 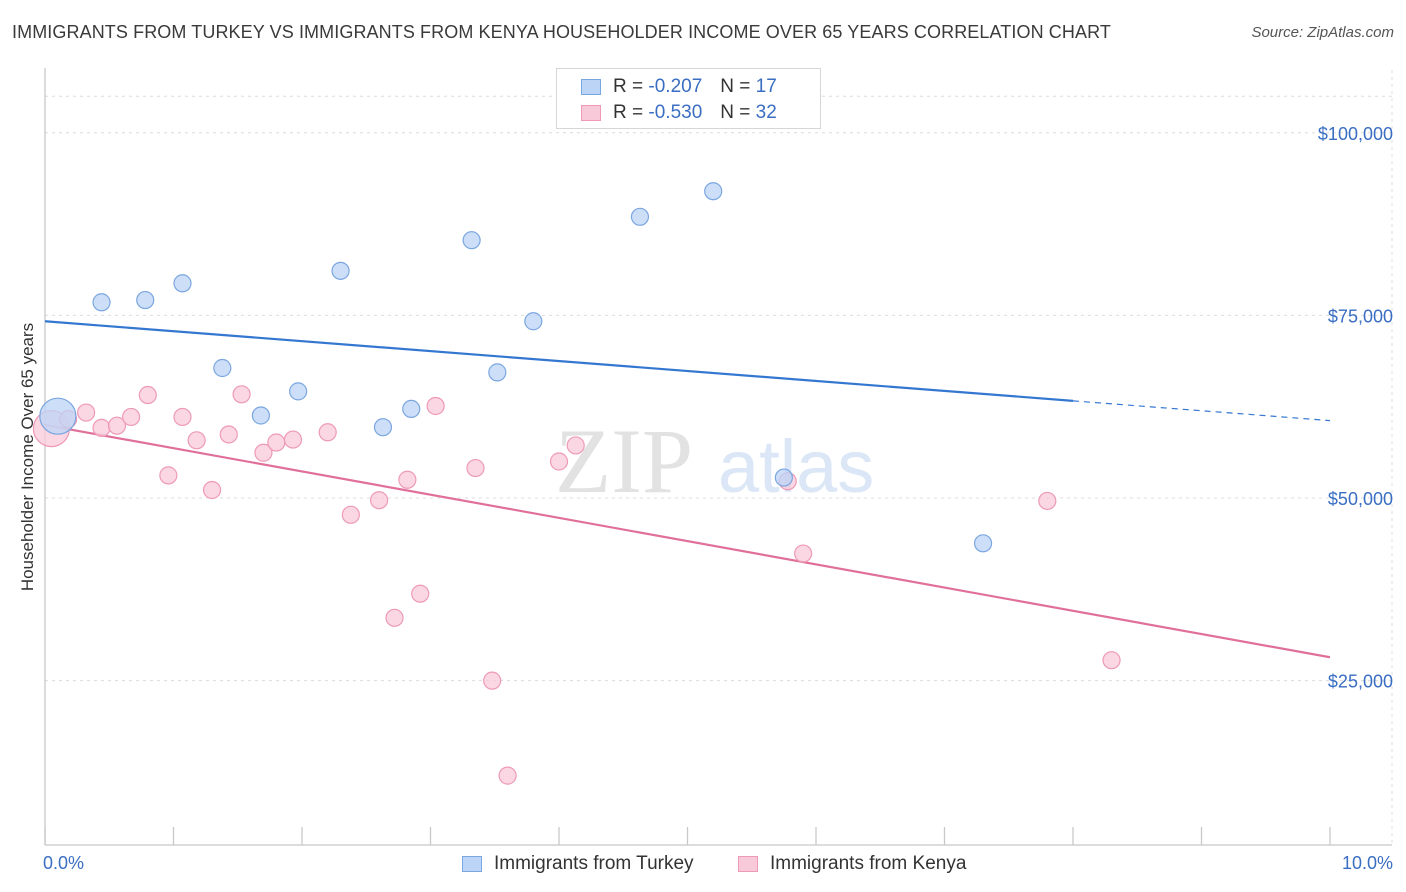 I want to click on legend-label-kenya: Immigrants from Kenya, so click(x=868, y=863).